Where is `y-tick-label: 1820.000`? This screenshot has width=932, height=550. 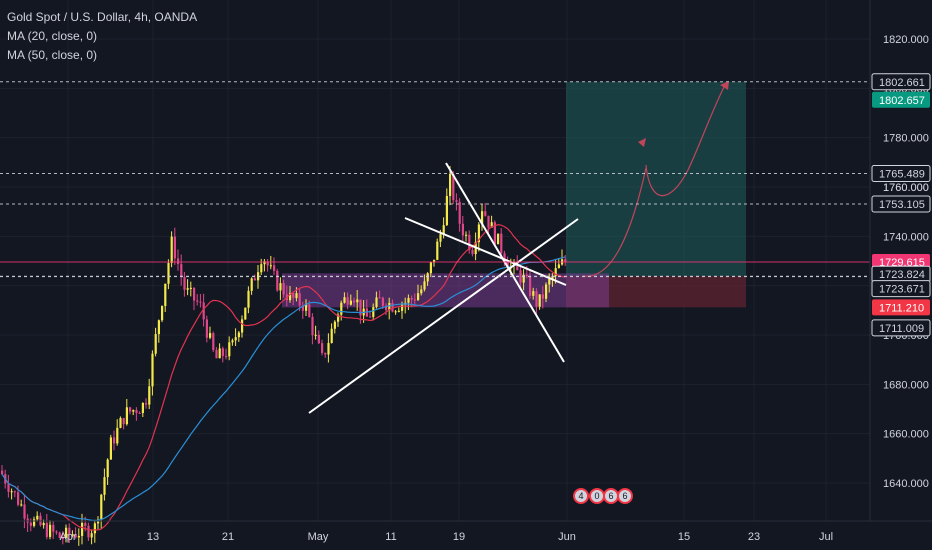
y-tick-label: 1820.000 is located at coordinates (906, 40).